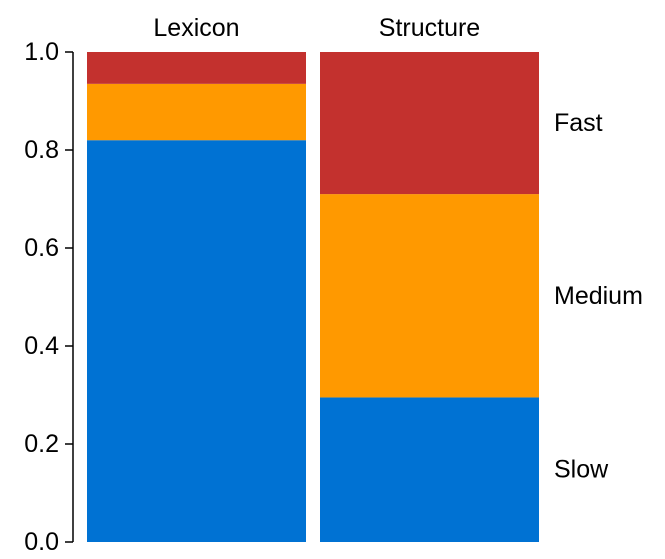 The height and width of the screenshot is (559, 665). I want to click on y-tick-label: 0.2, so click(41, 444).